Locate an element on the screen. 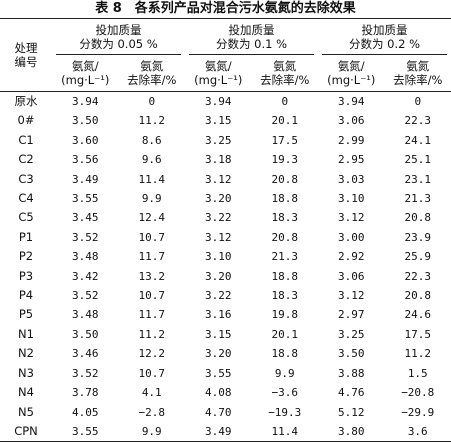 This screenshot has width=451, height=442. row-label: P5 is located at coordinates (26, 314).